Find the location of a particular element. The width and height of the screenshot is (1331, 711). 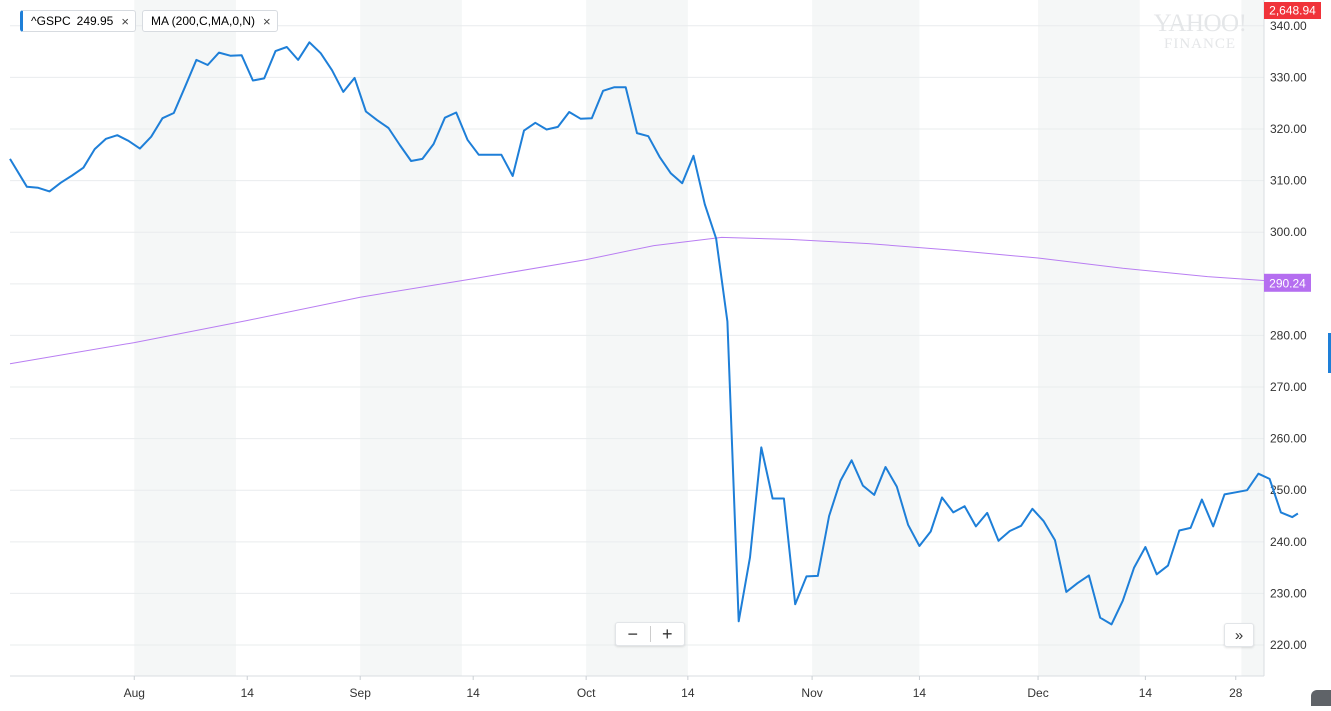

last-price-label: 2,648.94 is located at coordinates (1292, 11).